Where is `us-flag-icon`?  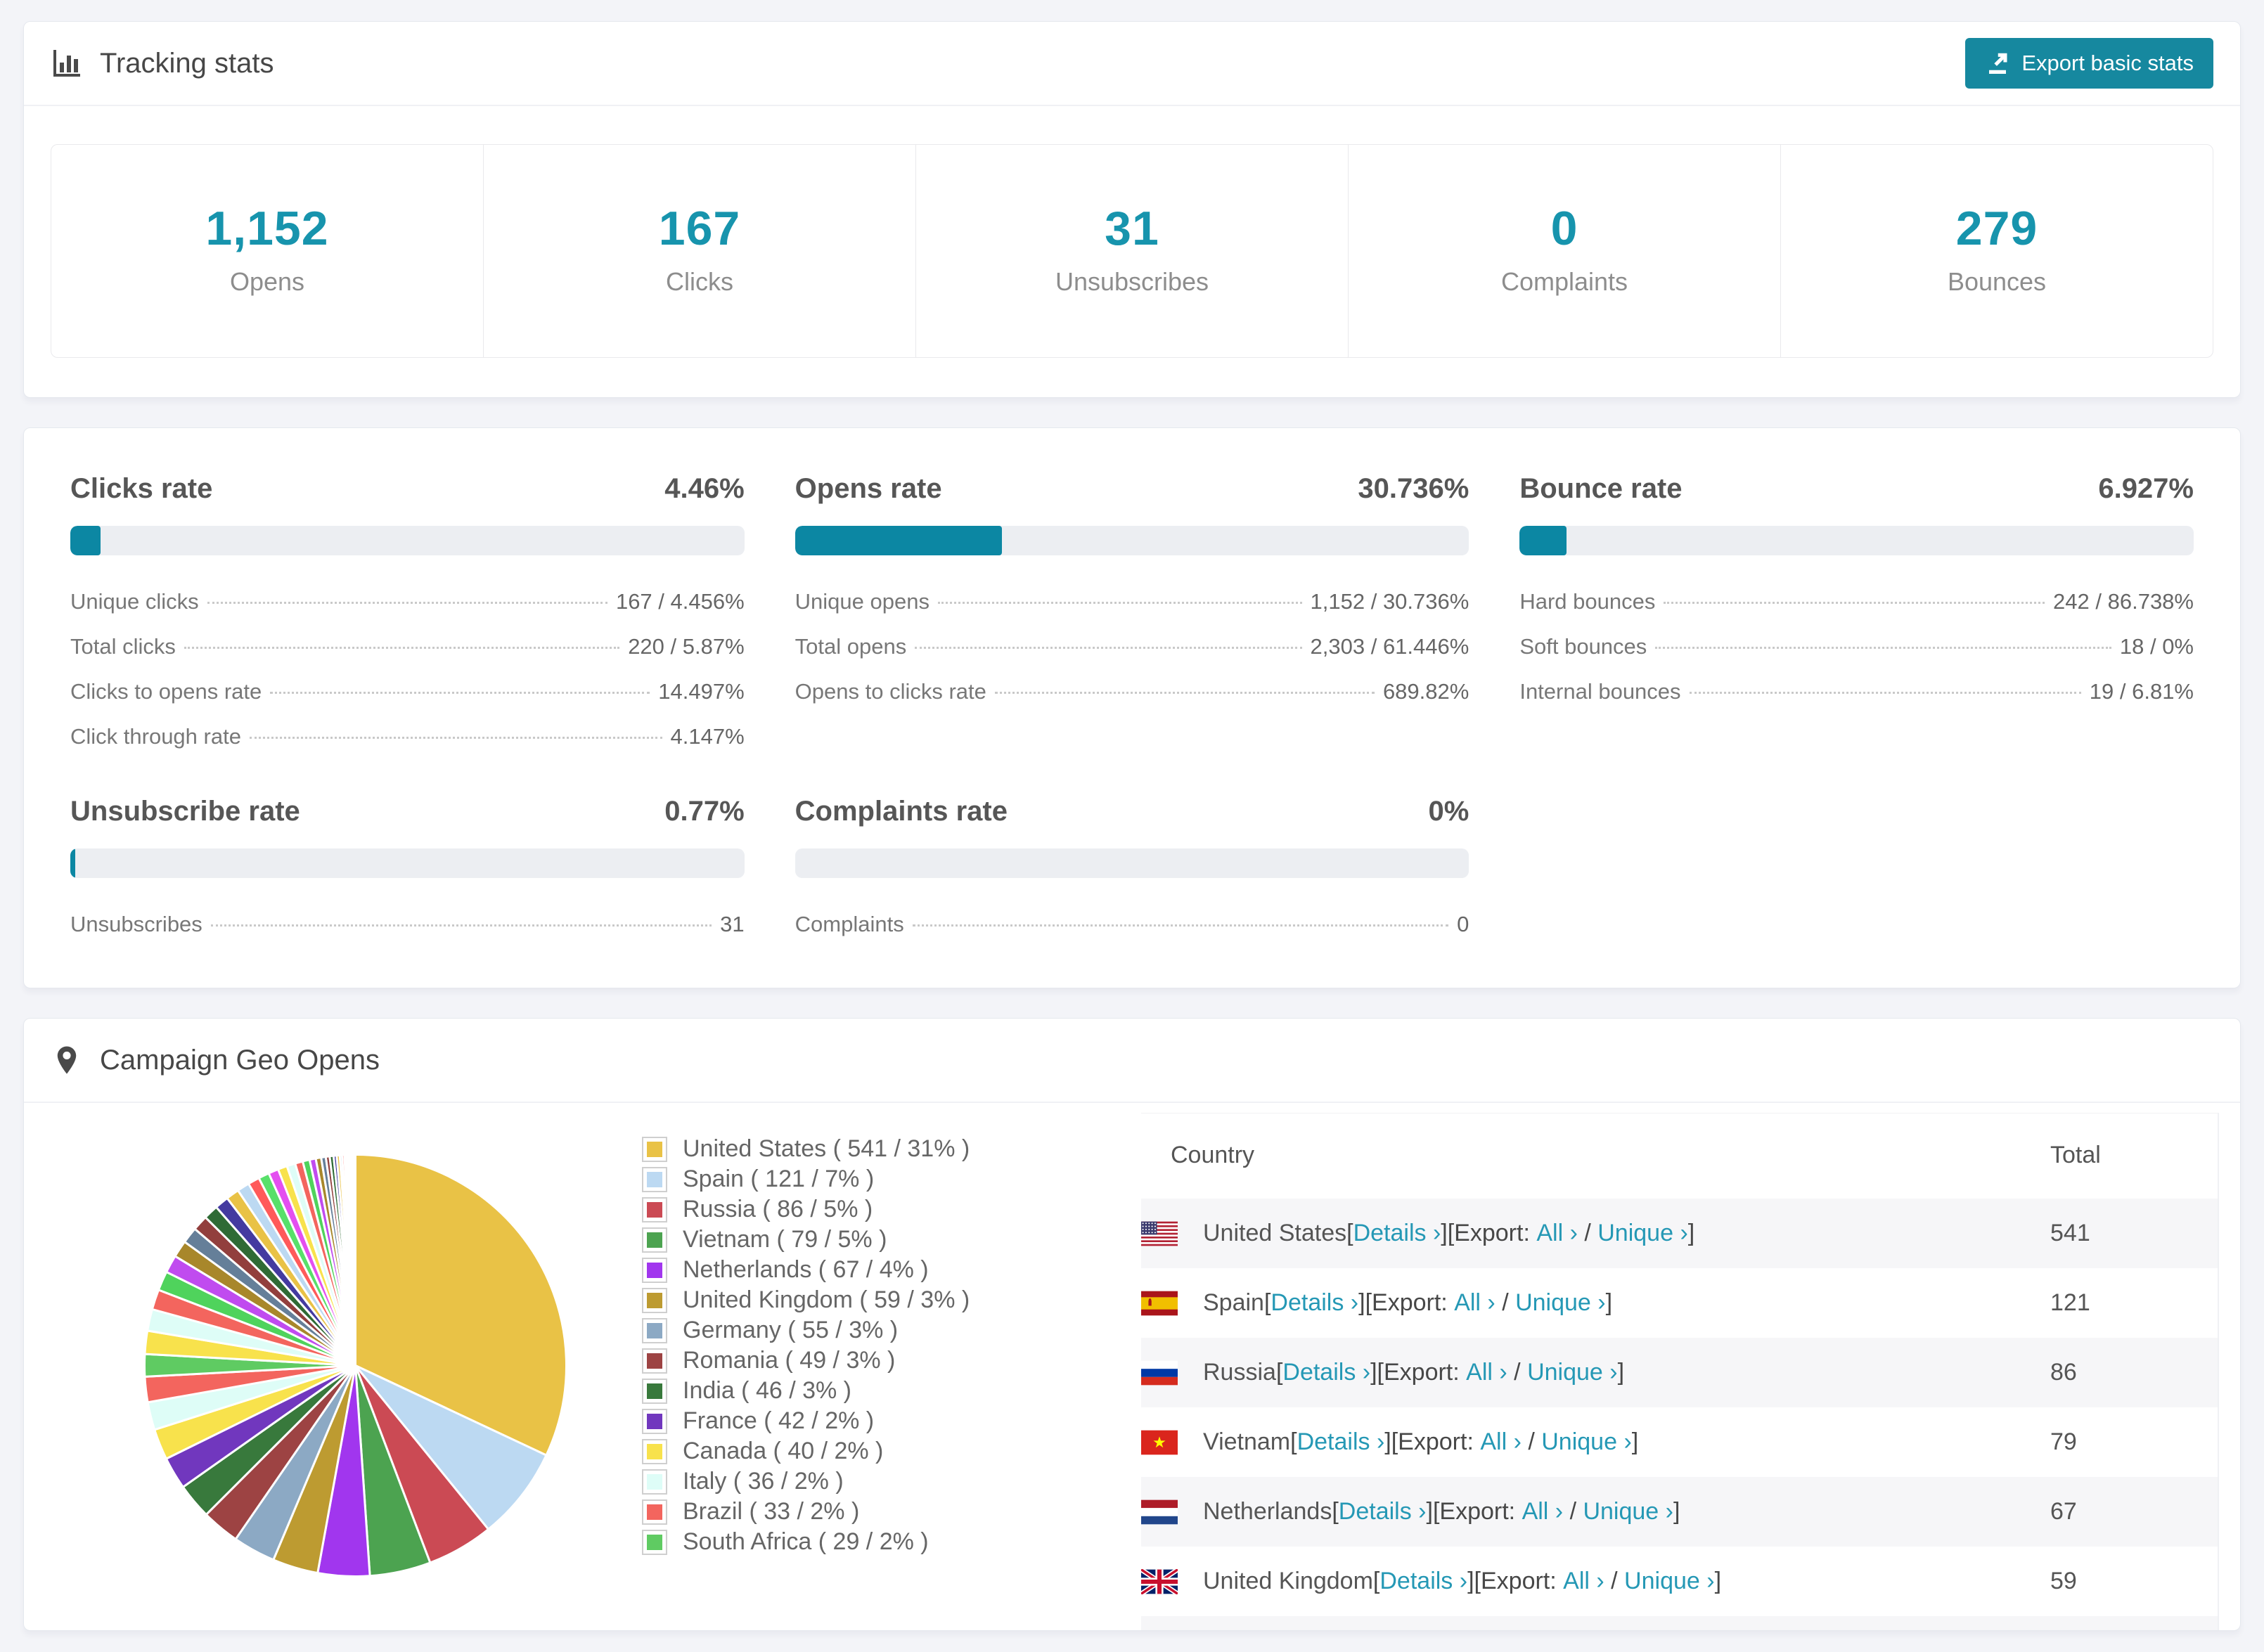 us-flag-icon is located at coordinates (1159, 1233).